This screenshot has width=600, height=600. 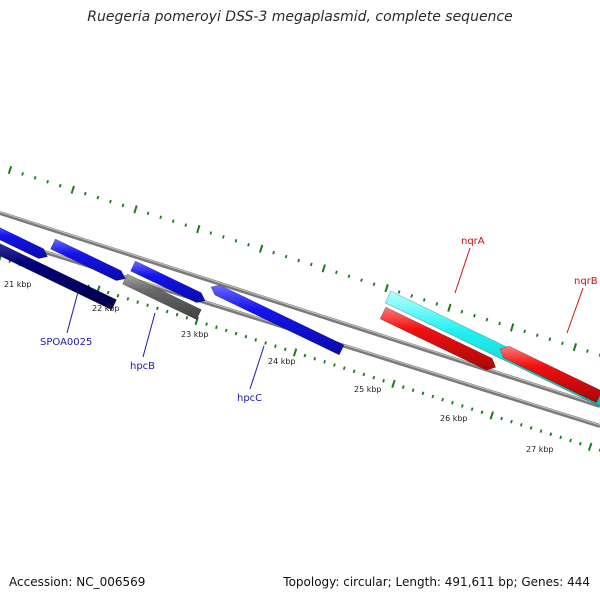 What do you see at coordinates (282, 361) in the screenshot?
I see `scale-label-4: 24 kbp` at bounding box center [282, 361].